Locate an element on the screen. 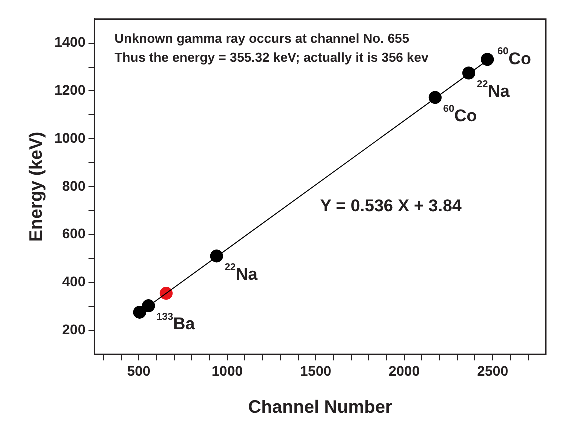  y-tick-label: 1400 is located at coordinates (70, 42).